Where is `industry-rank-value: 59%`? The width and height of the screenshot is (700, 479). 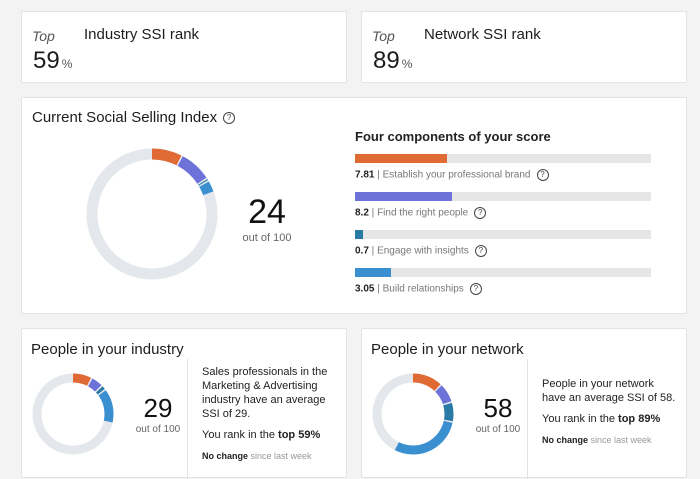
industry-rank-value: 59% is located at coordinates (53, 60).